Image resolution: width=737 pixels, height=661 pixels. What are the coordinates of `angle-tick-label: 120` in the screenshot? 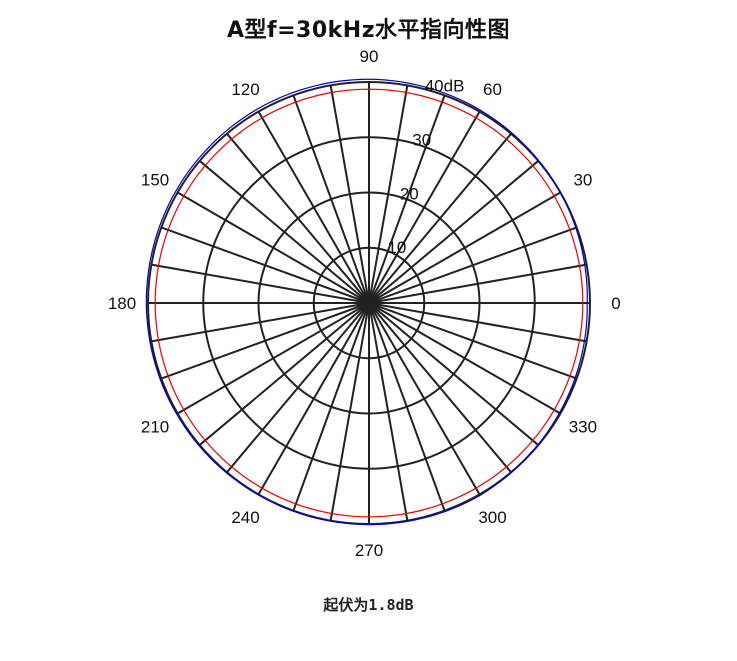 It's located at (245, 89).